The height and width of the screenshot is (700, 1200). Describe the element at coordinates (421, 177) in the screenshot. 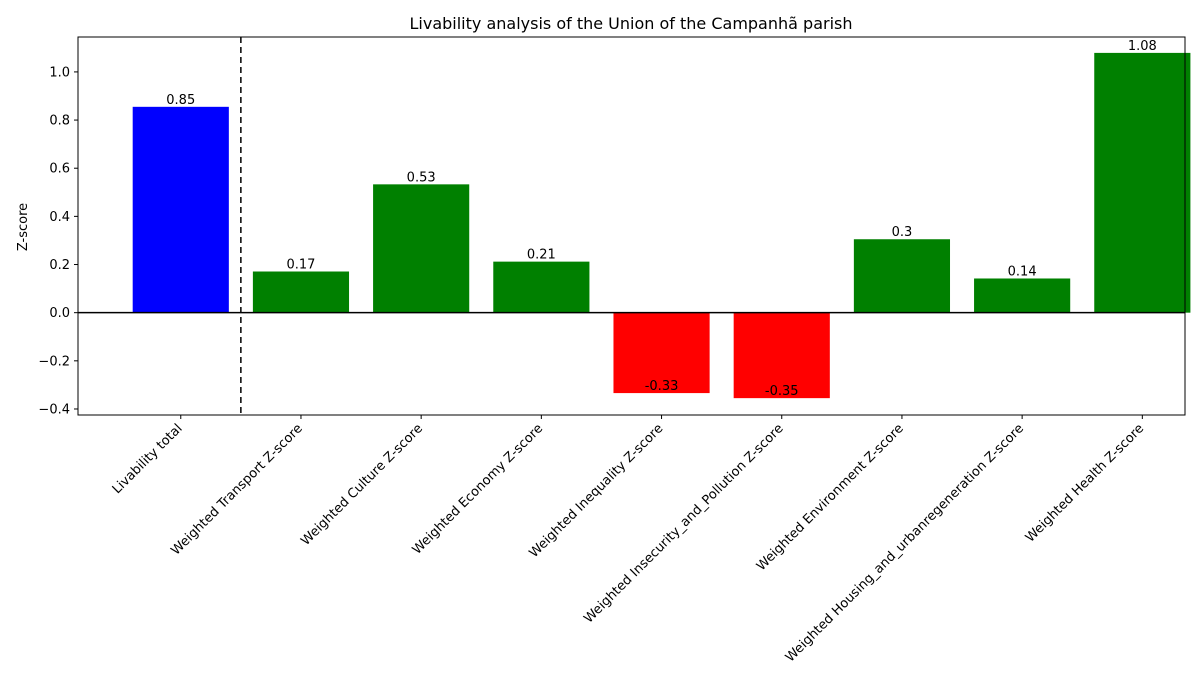

I see `bar-value-label: 0.53` at that location.